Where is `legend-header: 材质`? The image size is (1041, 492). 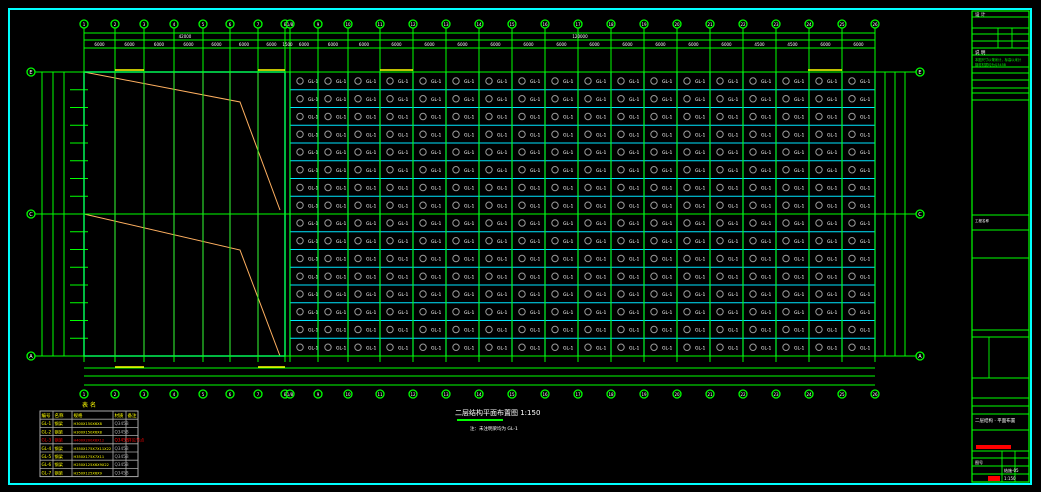 legend-header: 材质 is located at coordinates (119, 415).